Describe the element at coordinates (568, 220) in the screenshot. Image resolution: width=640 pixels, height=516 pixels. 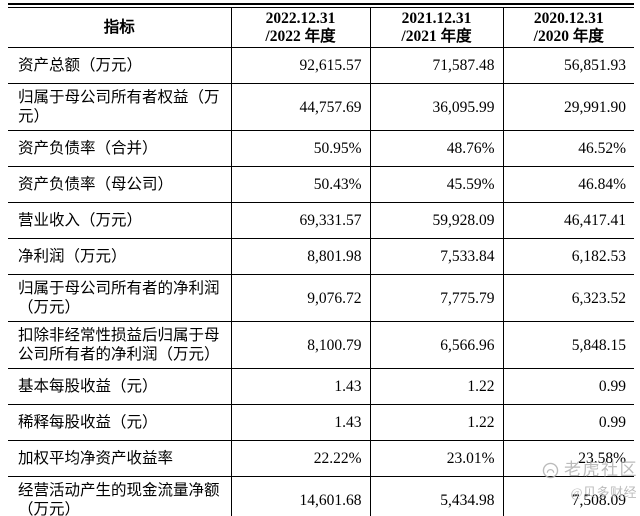
I see `value-cell: 46,417.41` at that location.